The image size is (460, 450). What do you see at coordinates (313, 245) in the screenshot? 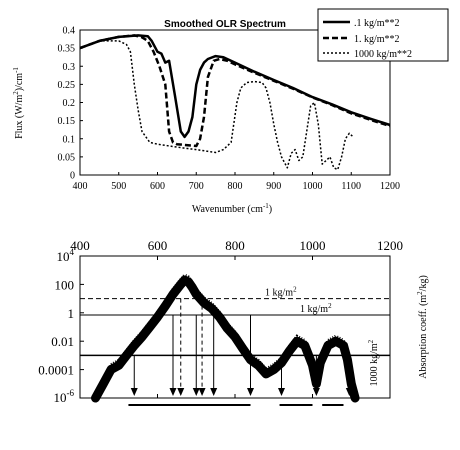
I see `bottom-x-tick-label: 1000` at bounding box center [313, 245].